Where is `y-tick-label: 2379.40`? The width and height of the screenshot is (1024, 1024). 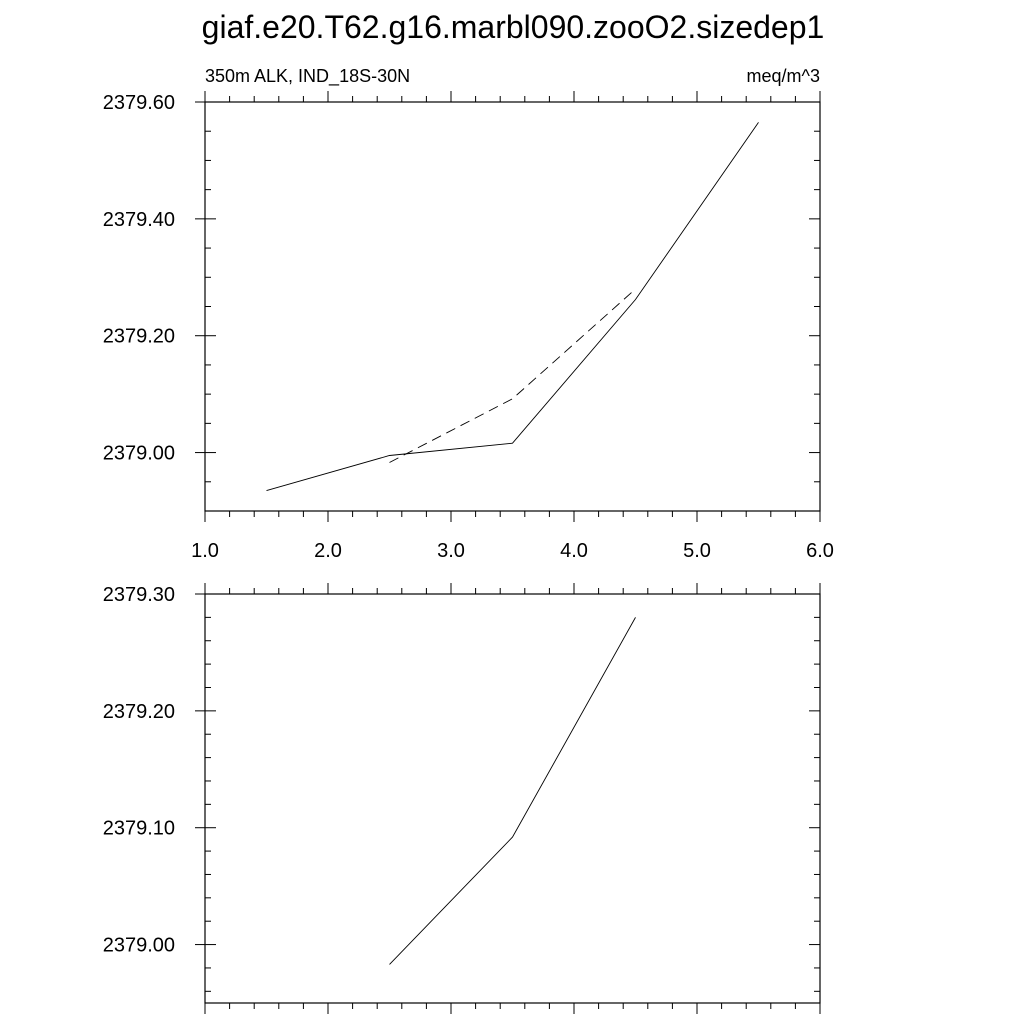
y-tick-label: 2379.40 is located at coordinates (139, 220).